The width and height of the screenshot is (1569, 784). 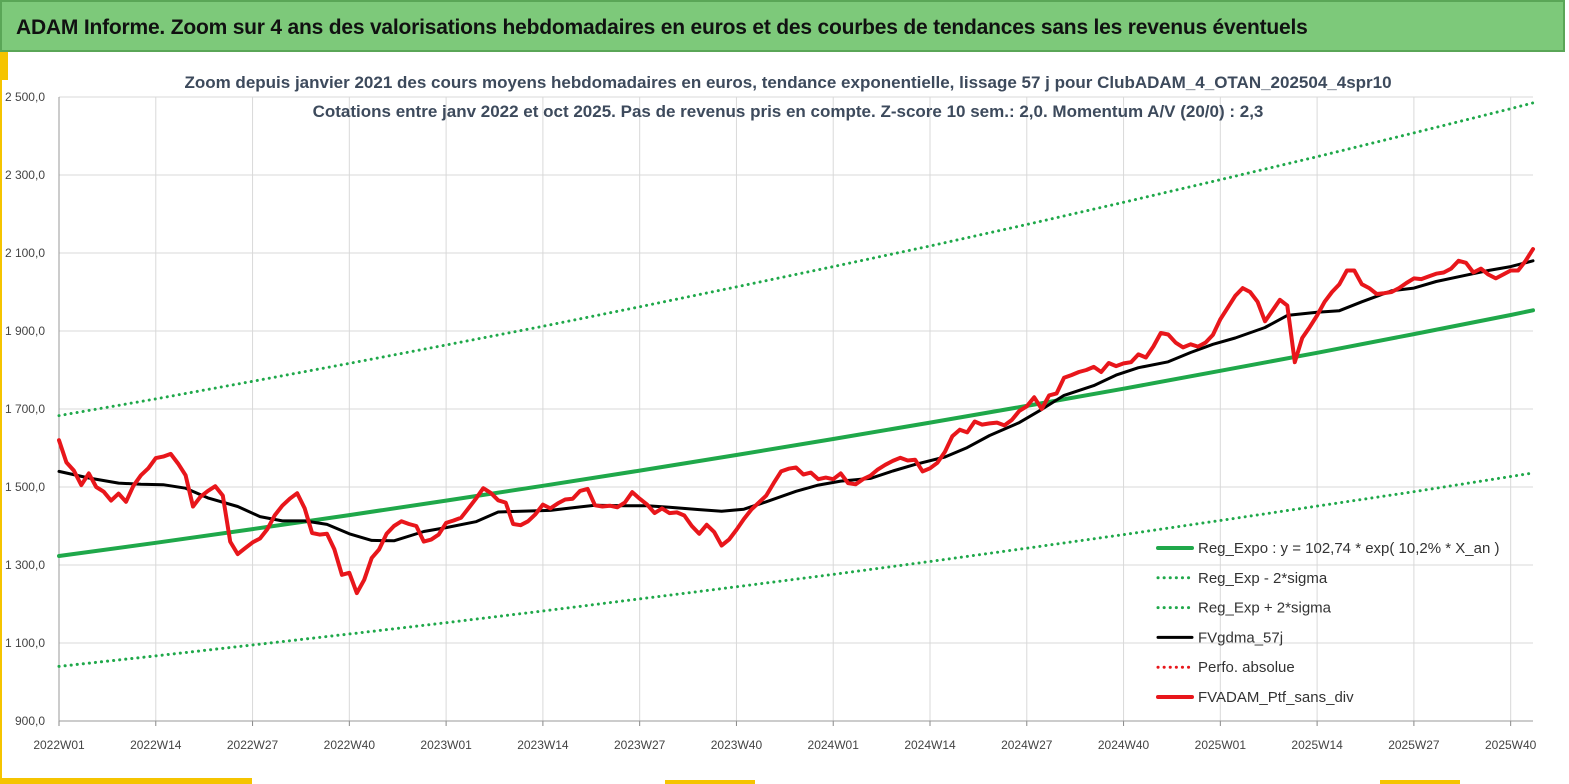 I want to click on x-tick-label: 2024W27, so click(x=1027, y=745).